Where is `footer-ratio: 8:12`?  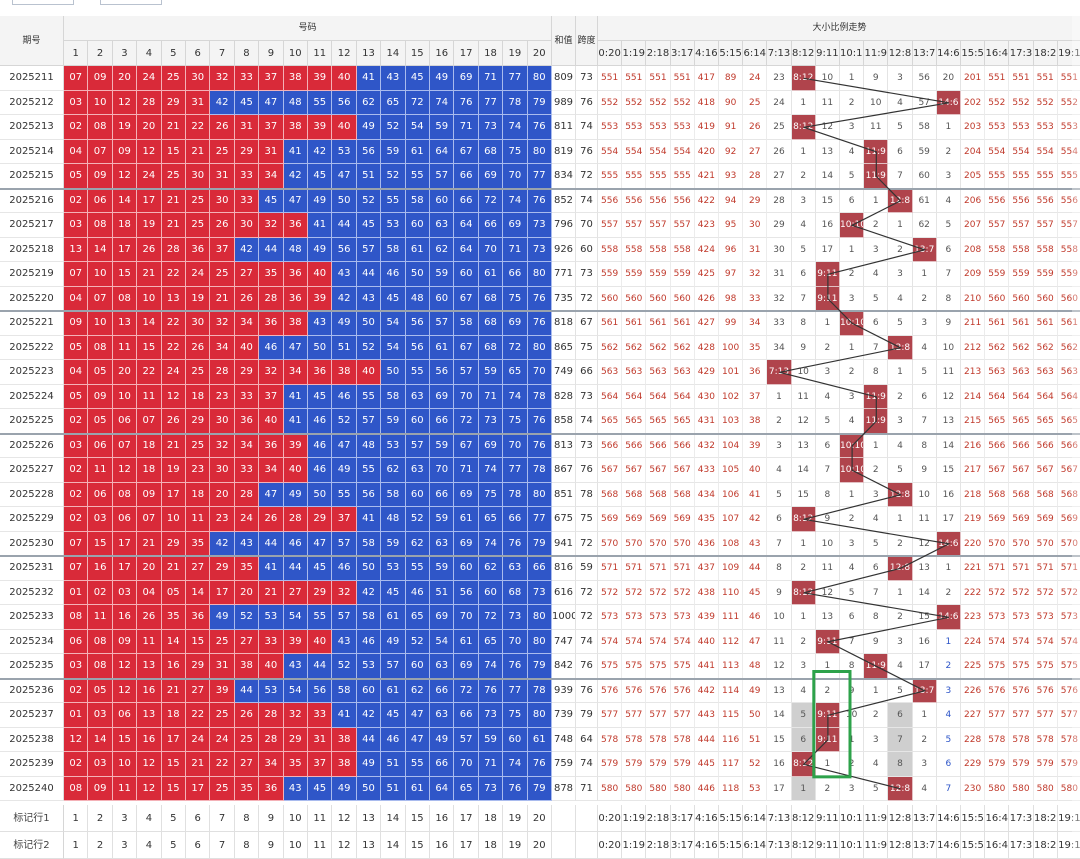 footer-ratio: 8:12 is located at coordinates (803, 845).